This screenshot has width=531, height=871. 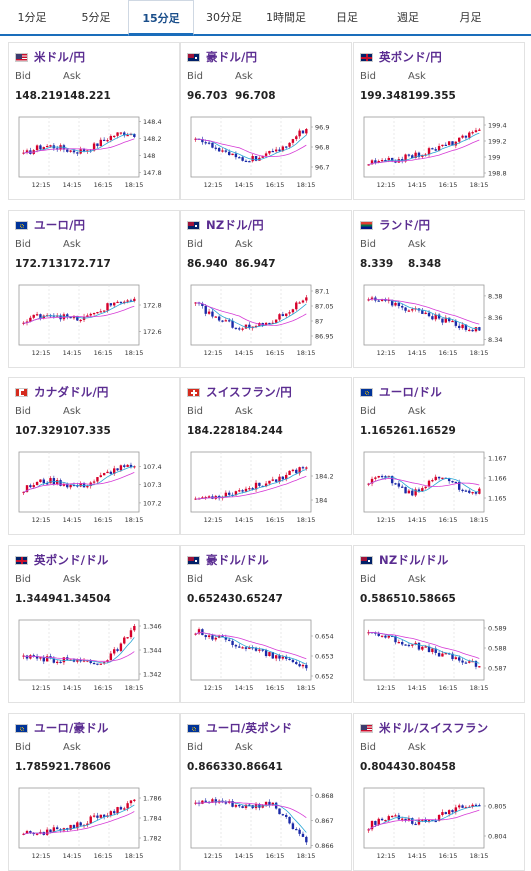 I want to click on card-title: スイスフラン/円, so click(x=239, y=392).